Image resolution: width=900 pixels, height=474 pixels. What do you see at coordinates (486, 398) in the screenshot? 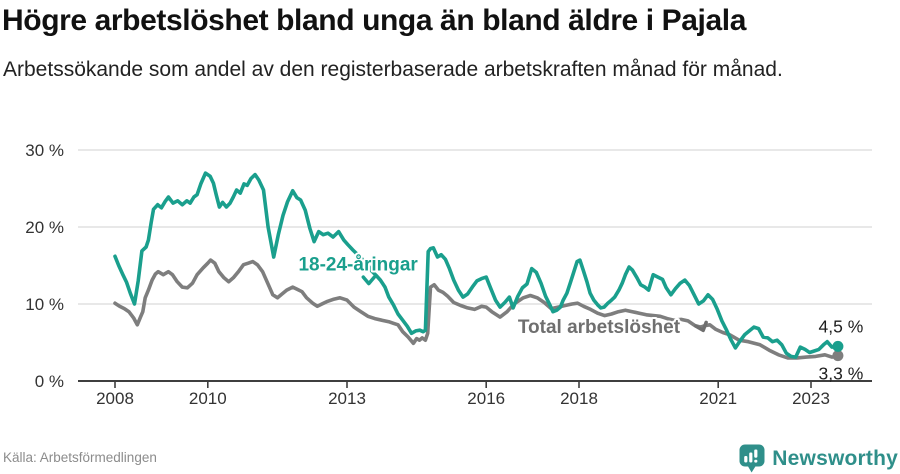
I see `x-tick-label: 2016` at bounding box center [486, 398].